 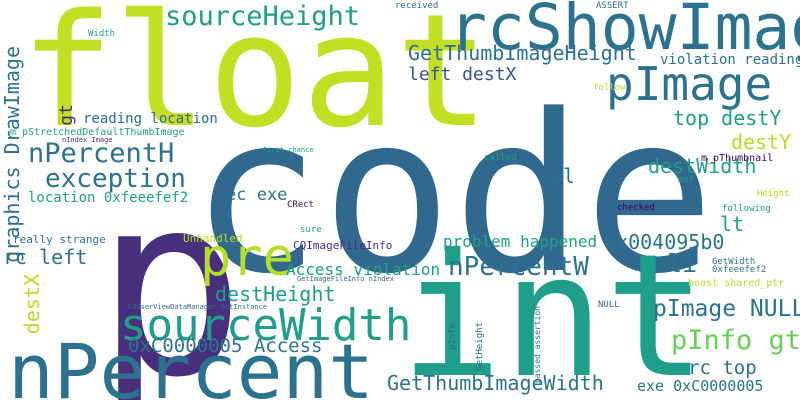 What do you see at coordinates (730, 60) in the screenshot?
I see `word: violation reading` at bounding box center [730, 60].